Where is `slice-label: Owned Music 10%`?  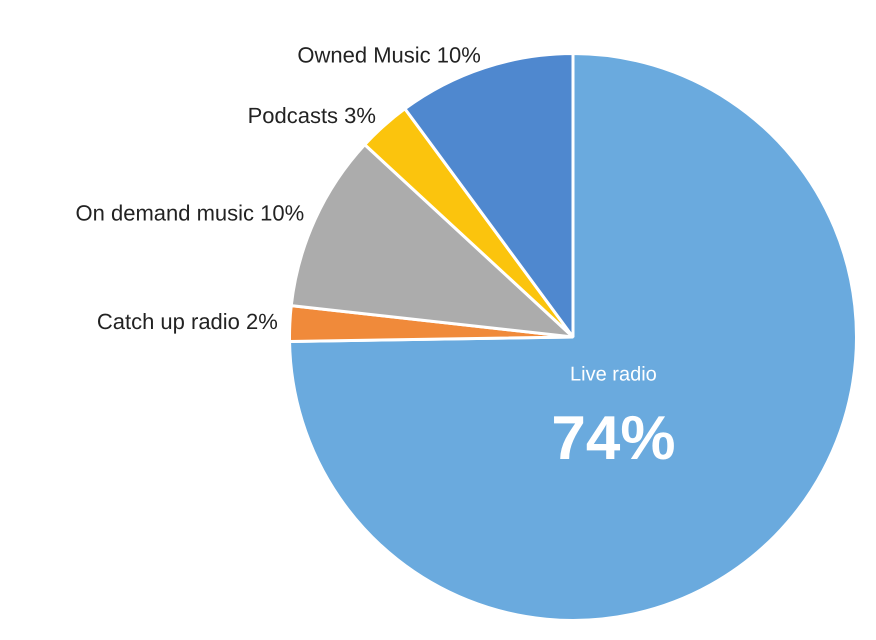 slice-label: Owned Music 10% is located at coordinates (389, 55).